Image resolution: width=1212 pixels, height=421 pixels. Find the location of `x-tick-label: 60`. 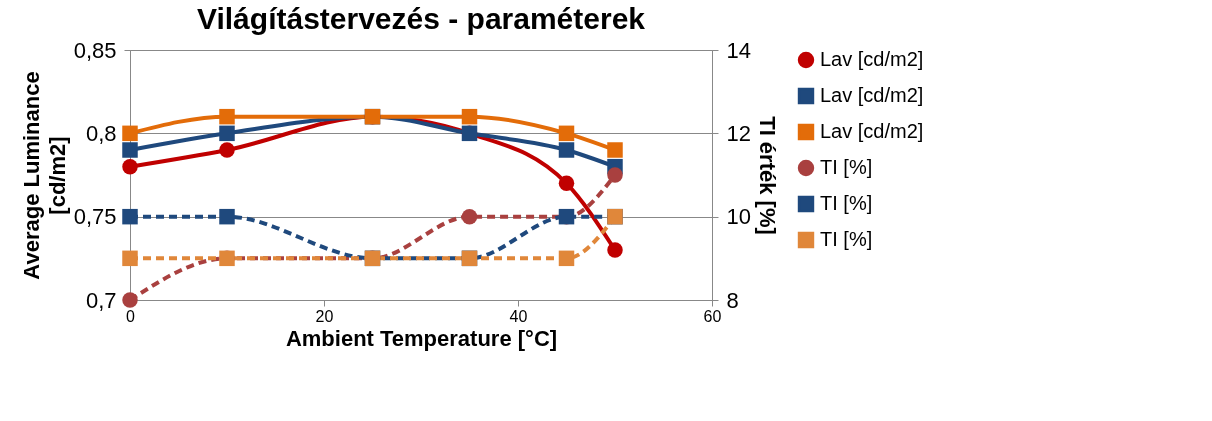

x-tick-label: 60 is located at coordinates (712, 316).